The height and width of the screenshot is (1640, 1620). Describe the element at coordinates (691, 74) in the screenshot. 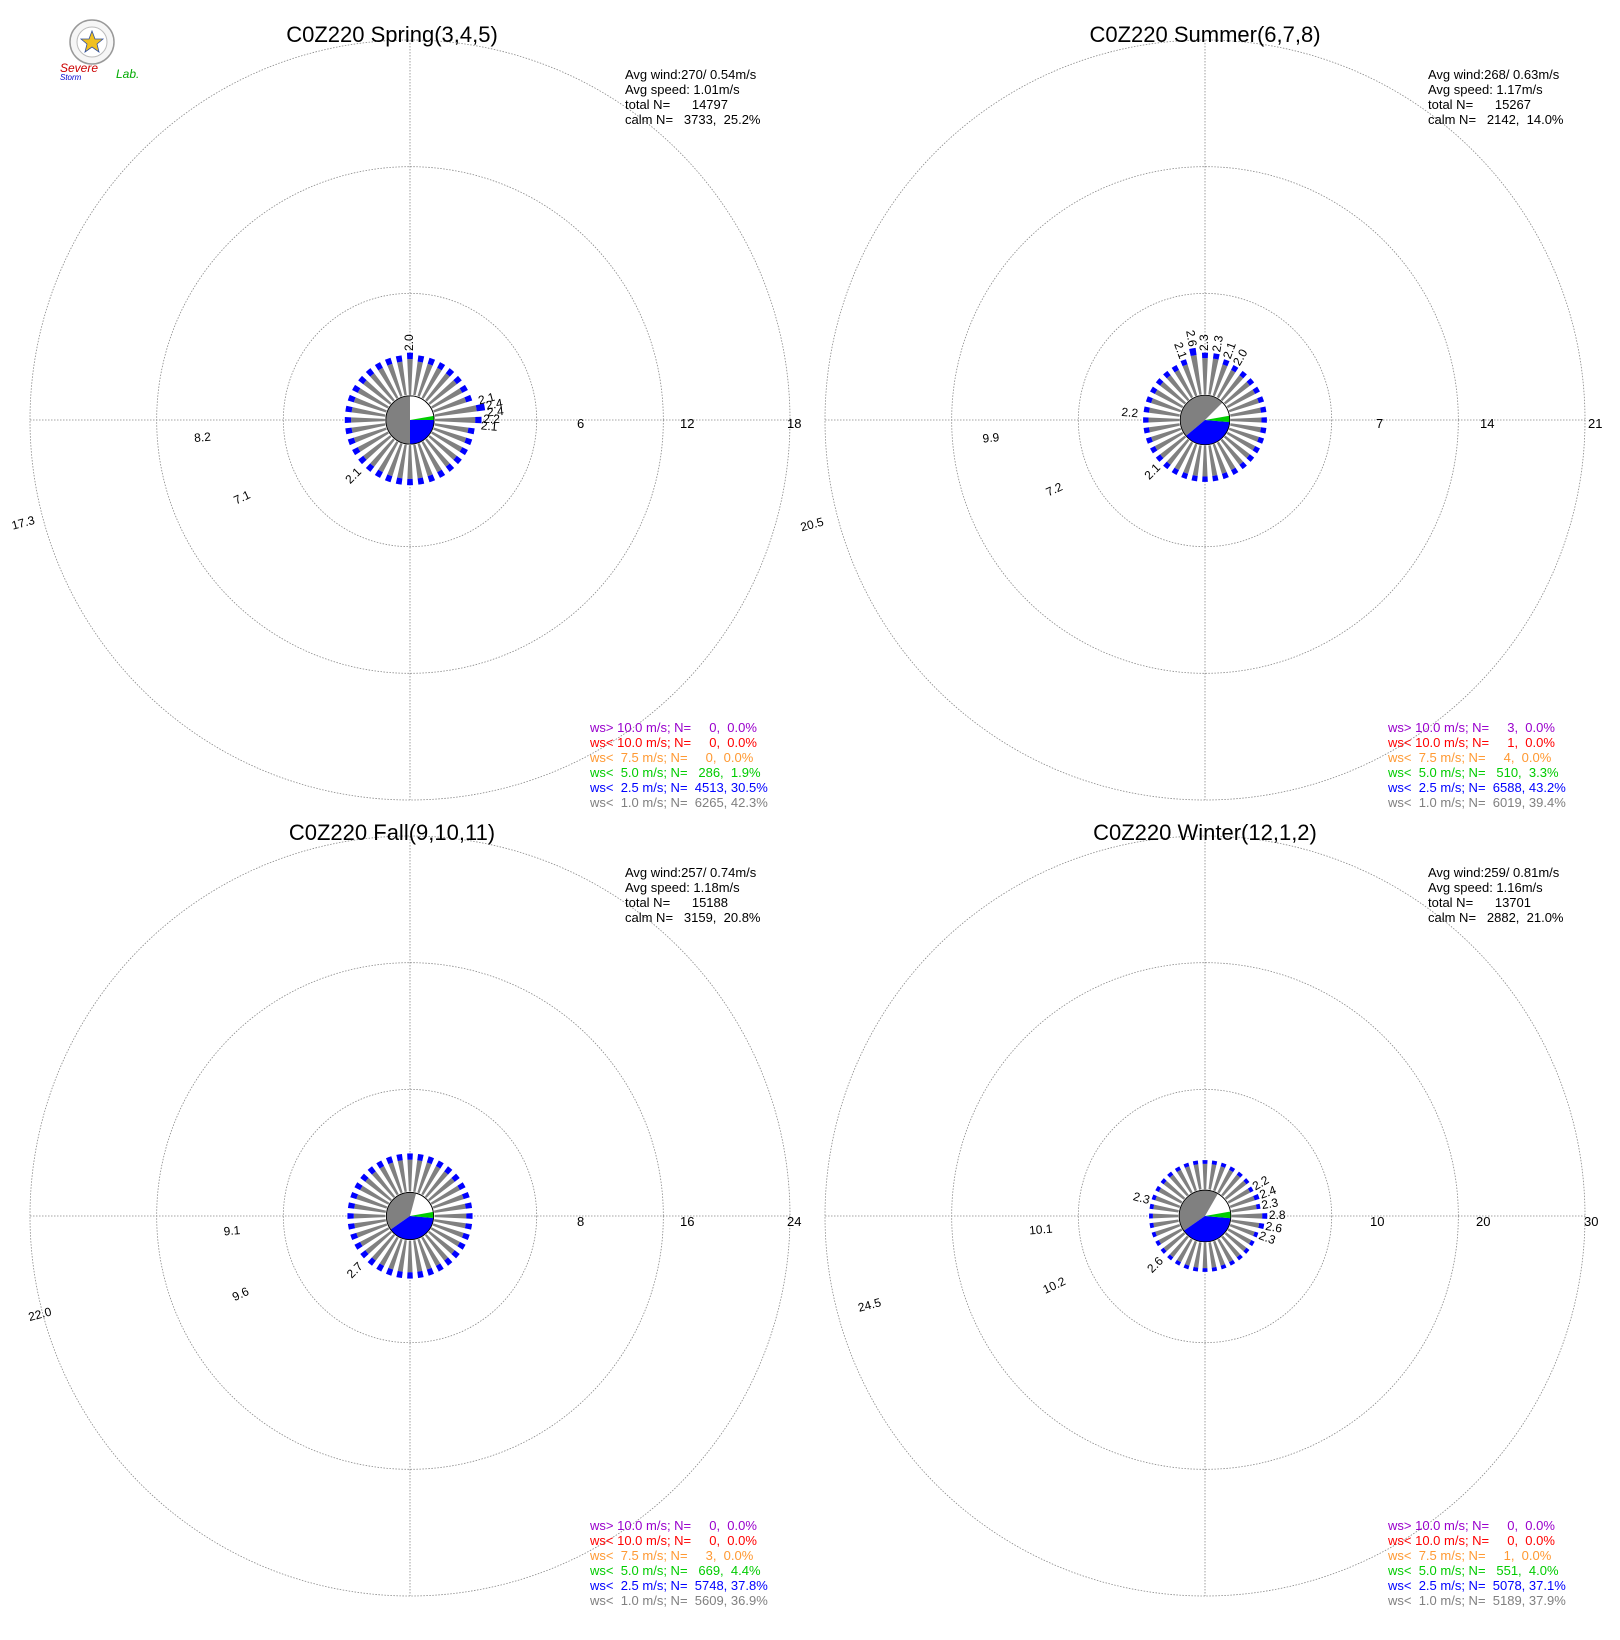

I see `avg-wind-text: Avg wind:270/ 0.54m/s` at that location.